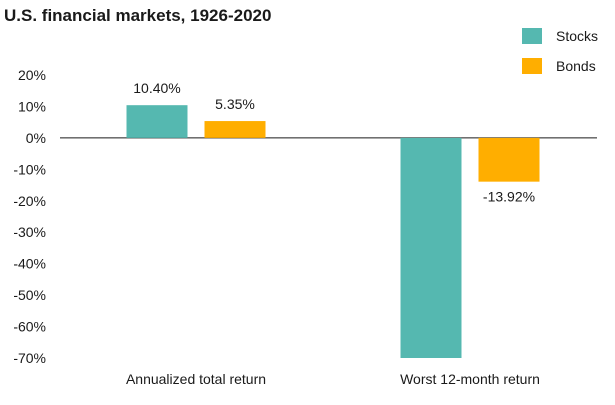  What do you see at coordinates (29, 232) in the screenshot?
I see `y-tick-label: -30%` at bounding box center [29, 232].